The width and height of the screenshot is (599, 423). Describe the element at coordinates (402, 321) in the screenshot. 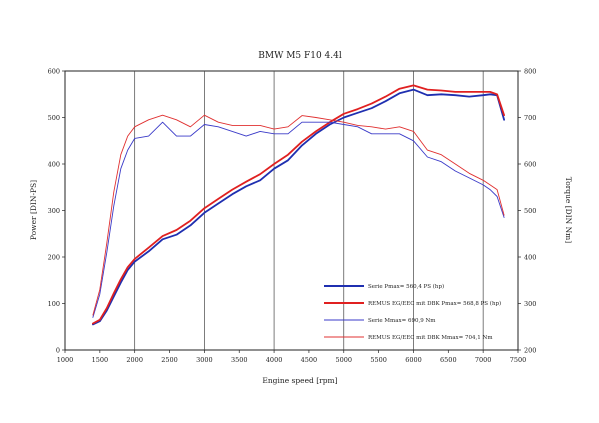

I see `legend-label-serie-torque: Serie Mmax= 690,9 Nm` at that location.